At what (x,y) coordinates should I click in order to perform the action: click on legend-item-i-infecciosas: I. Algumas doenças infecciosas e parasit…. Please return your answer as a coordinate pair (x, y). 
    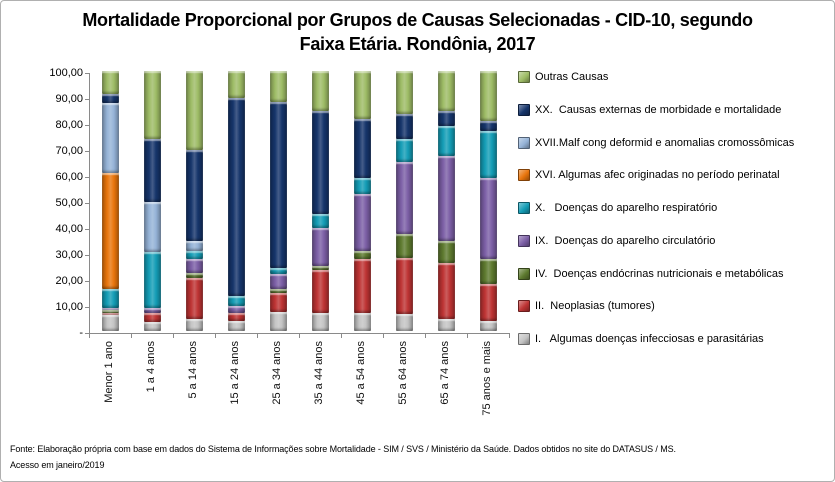
    Looking at the image, I should click on (656, 339).